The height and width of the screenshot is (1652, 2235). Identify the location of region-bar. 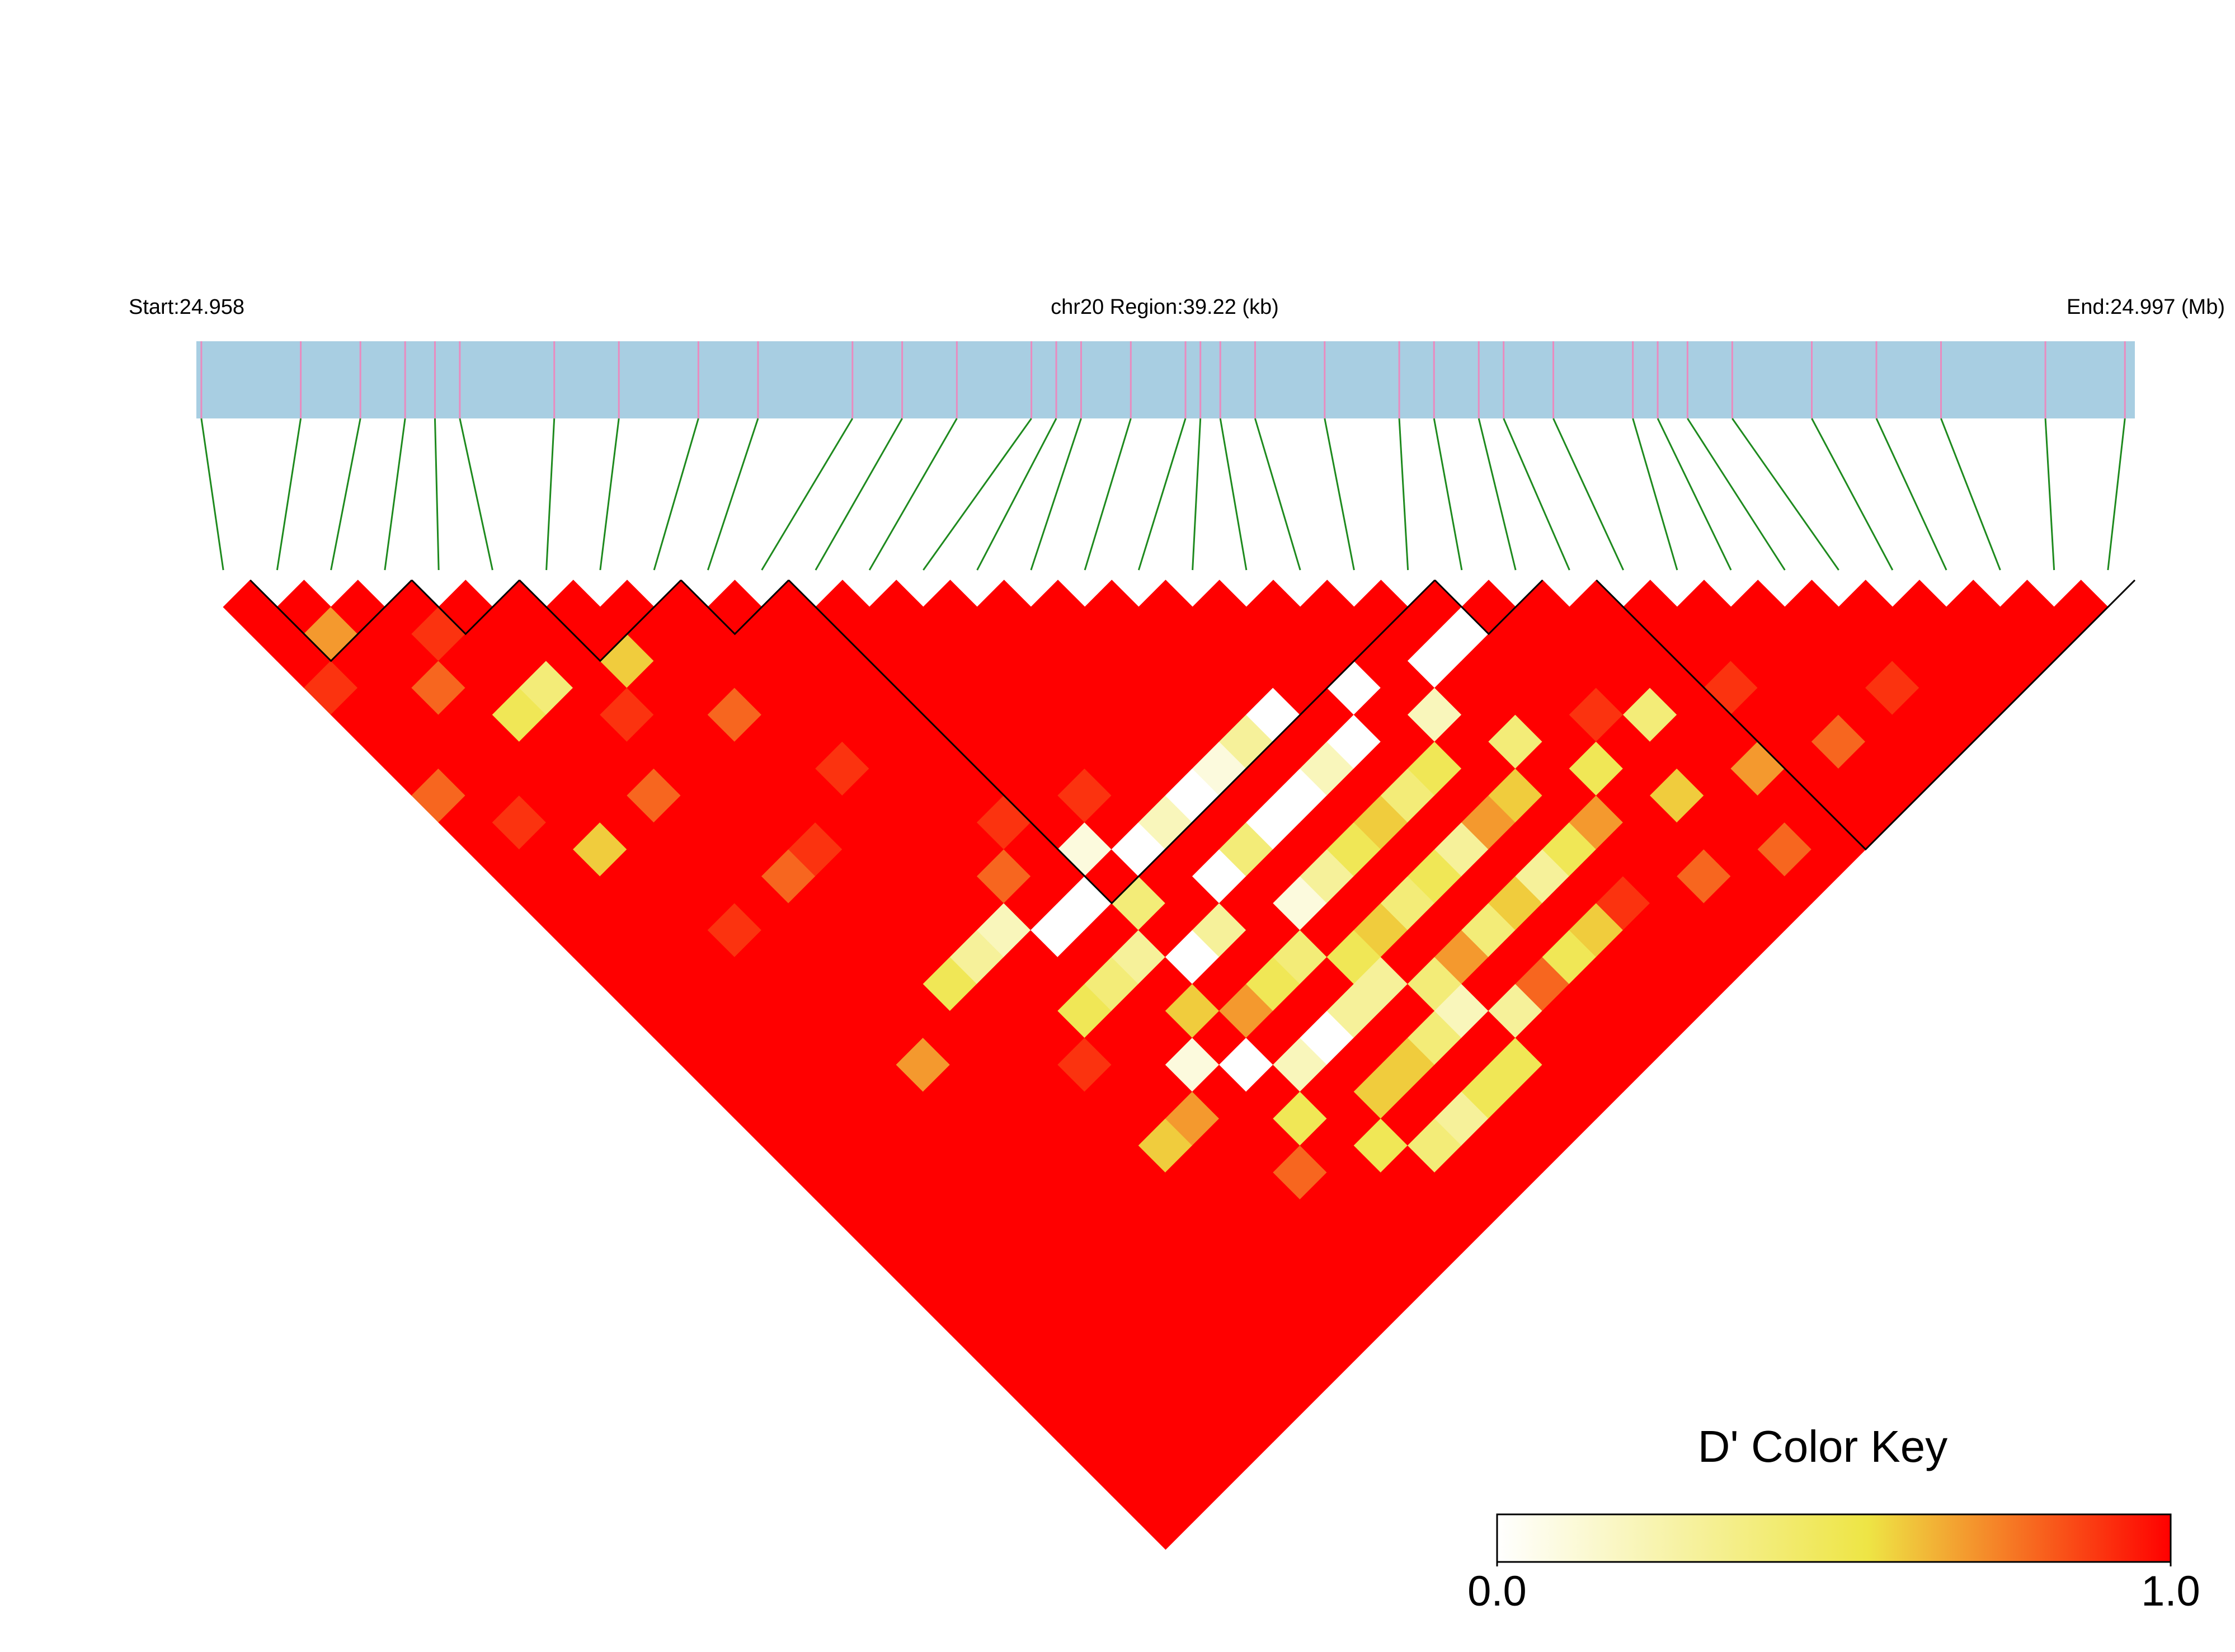
(1165, 379).